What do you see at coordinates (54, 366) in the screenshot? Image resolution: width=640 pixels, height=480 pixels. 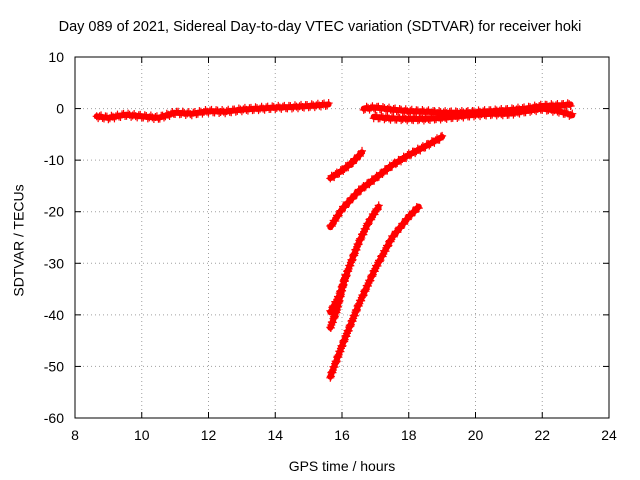 I see `y-tick-label: -50` at bounding box center [54, 366].